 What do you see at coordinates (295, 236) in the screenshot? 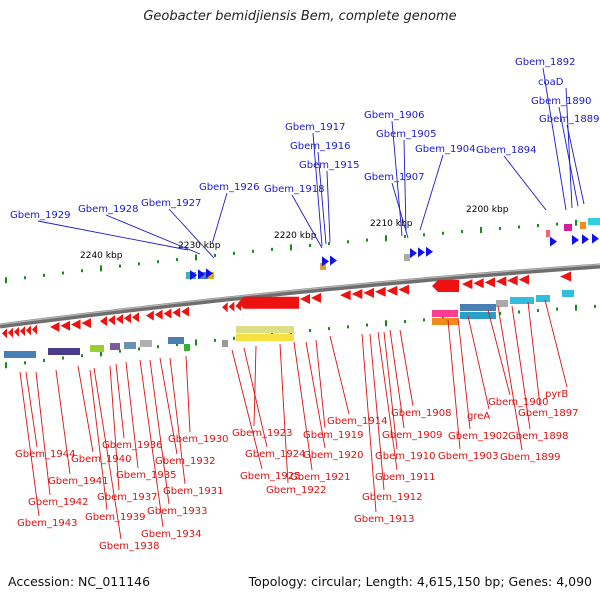
I see `scale-label: 2220 kbp` at bounding box center [295, 236].